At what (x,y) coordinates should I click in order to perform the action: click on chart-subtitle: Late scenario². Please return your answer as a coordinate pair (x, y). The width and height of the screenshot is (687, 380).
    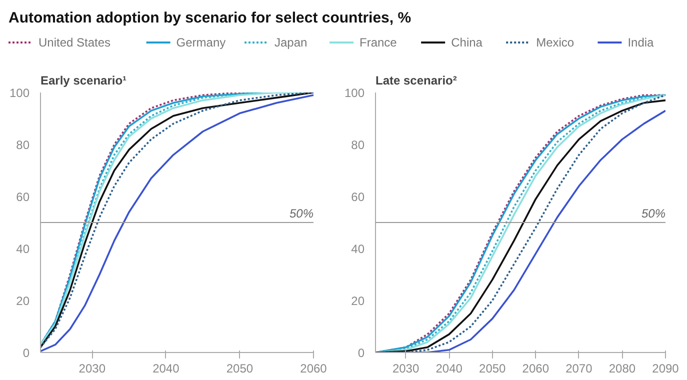
    Looking at the image, I should click on (416, 81).